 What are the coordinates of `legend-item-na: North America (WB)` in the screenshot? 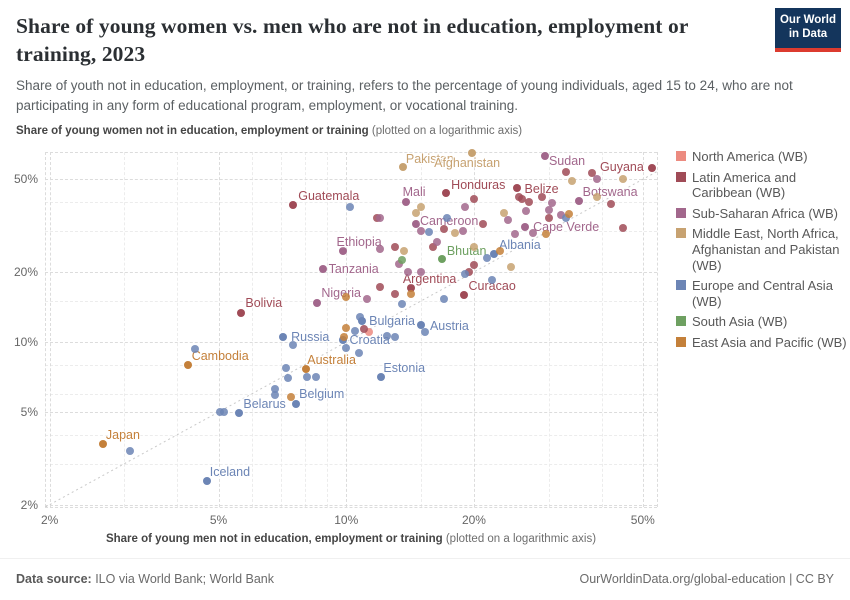 It's located at (762, 157).